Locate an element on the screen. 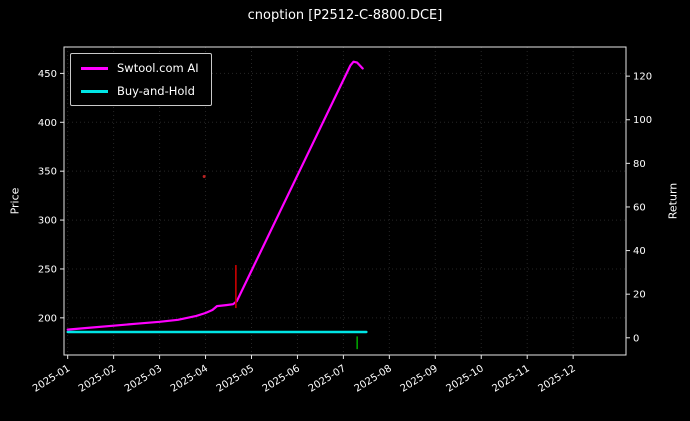  y-tick-label-right: 0 is located at coordinates (636, 338).